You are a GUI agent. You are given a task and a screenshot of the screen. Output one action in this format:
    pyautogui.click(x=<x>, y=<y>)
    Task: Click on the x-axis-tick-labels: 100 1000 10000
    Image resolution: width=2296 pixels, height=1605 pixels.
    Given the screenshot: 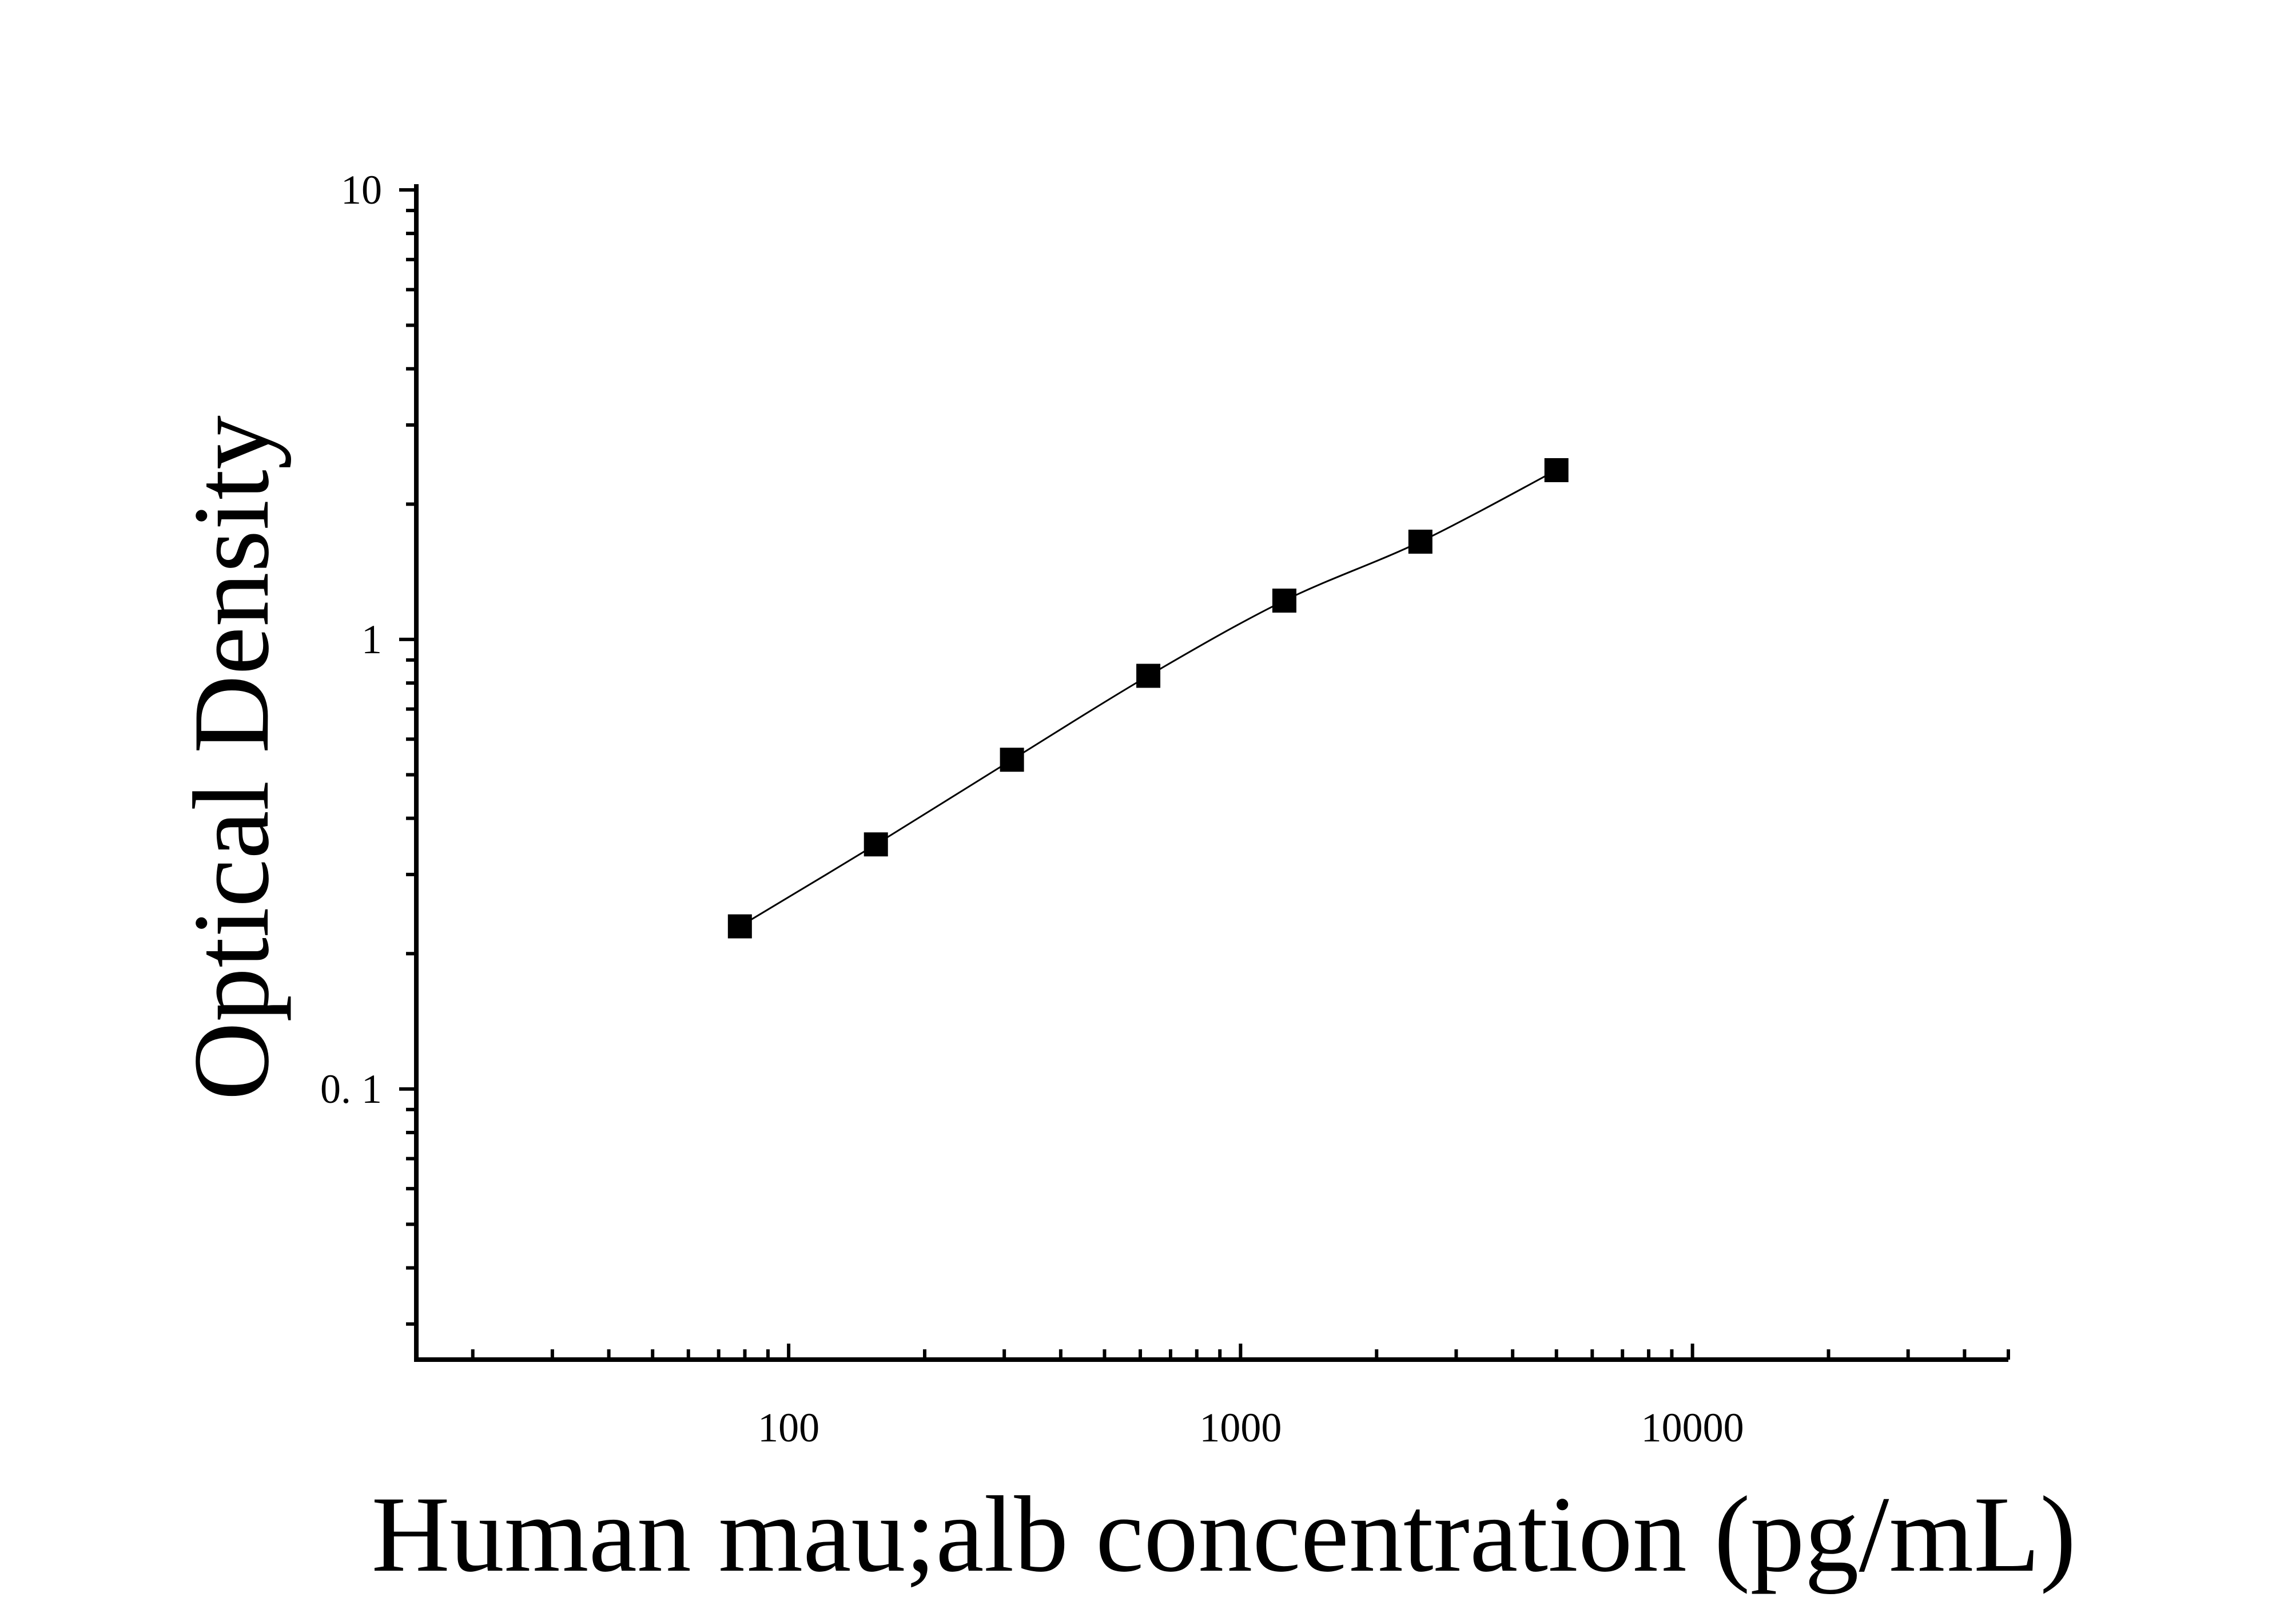 What is the action you would take?
    pyautogui.click(x=1251, y=1428)
    